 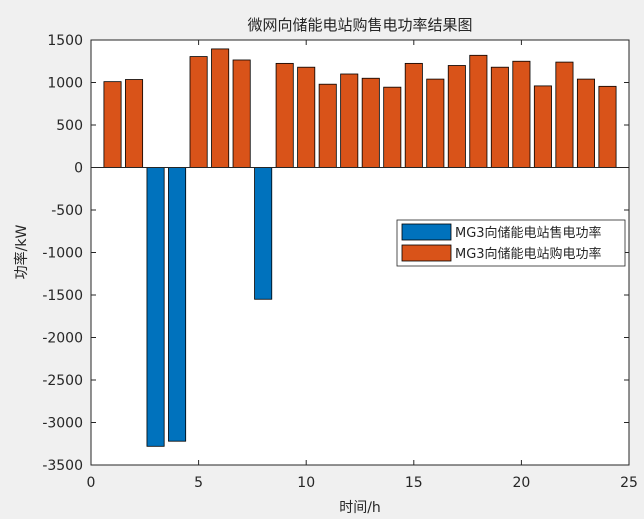 I want to click on chart-title: 微网向储能电站购售电功率结果图, so click(x=359, y=25).